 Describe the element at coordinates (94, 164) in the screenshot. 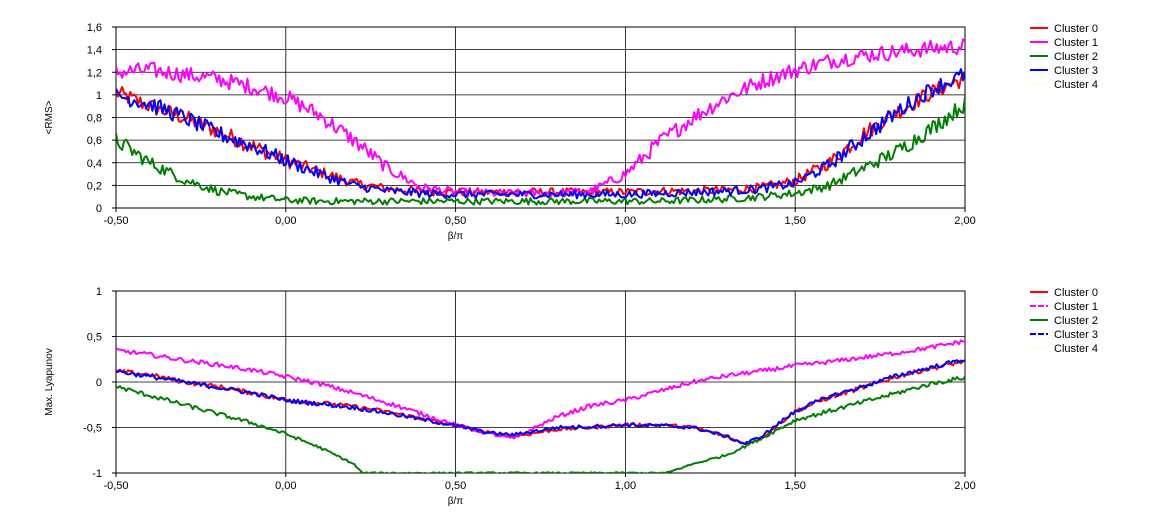

I see `y-tick-label: 0,4` at that location.